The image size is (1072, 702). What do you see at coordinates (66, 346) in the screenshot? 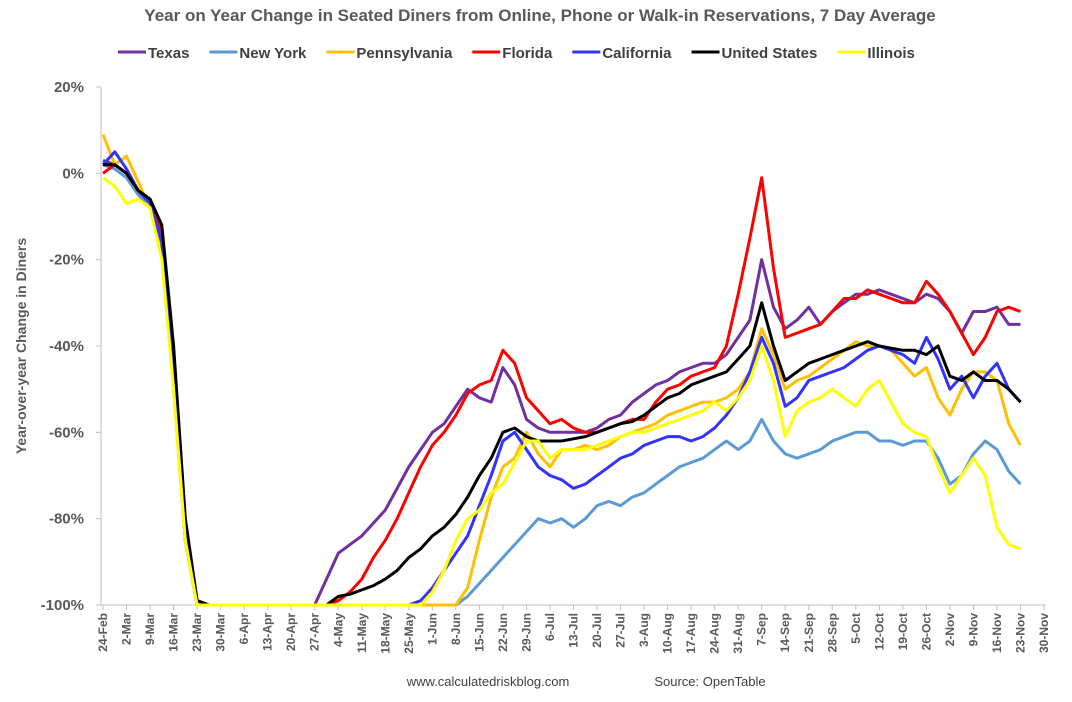
I see `y-tick-label: -40%` at bounding box center [66, 346].